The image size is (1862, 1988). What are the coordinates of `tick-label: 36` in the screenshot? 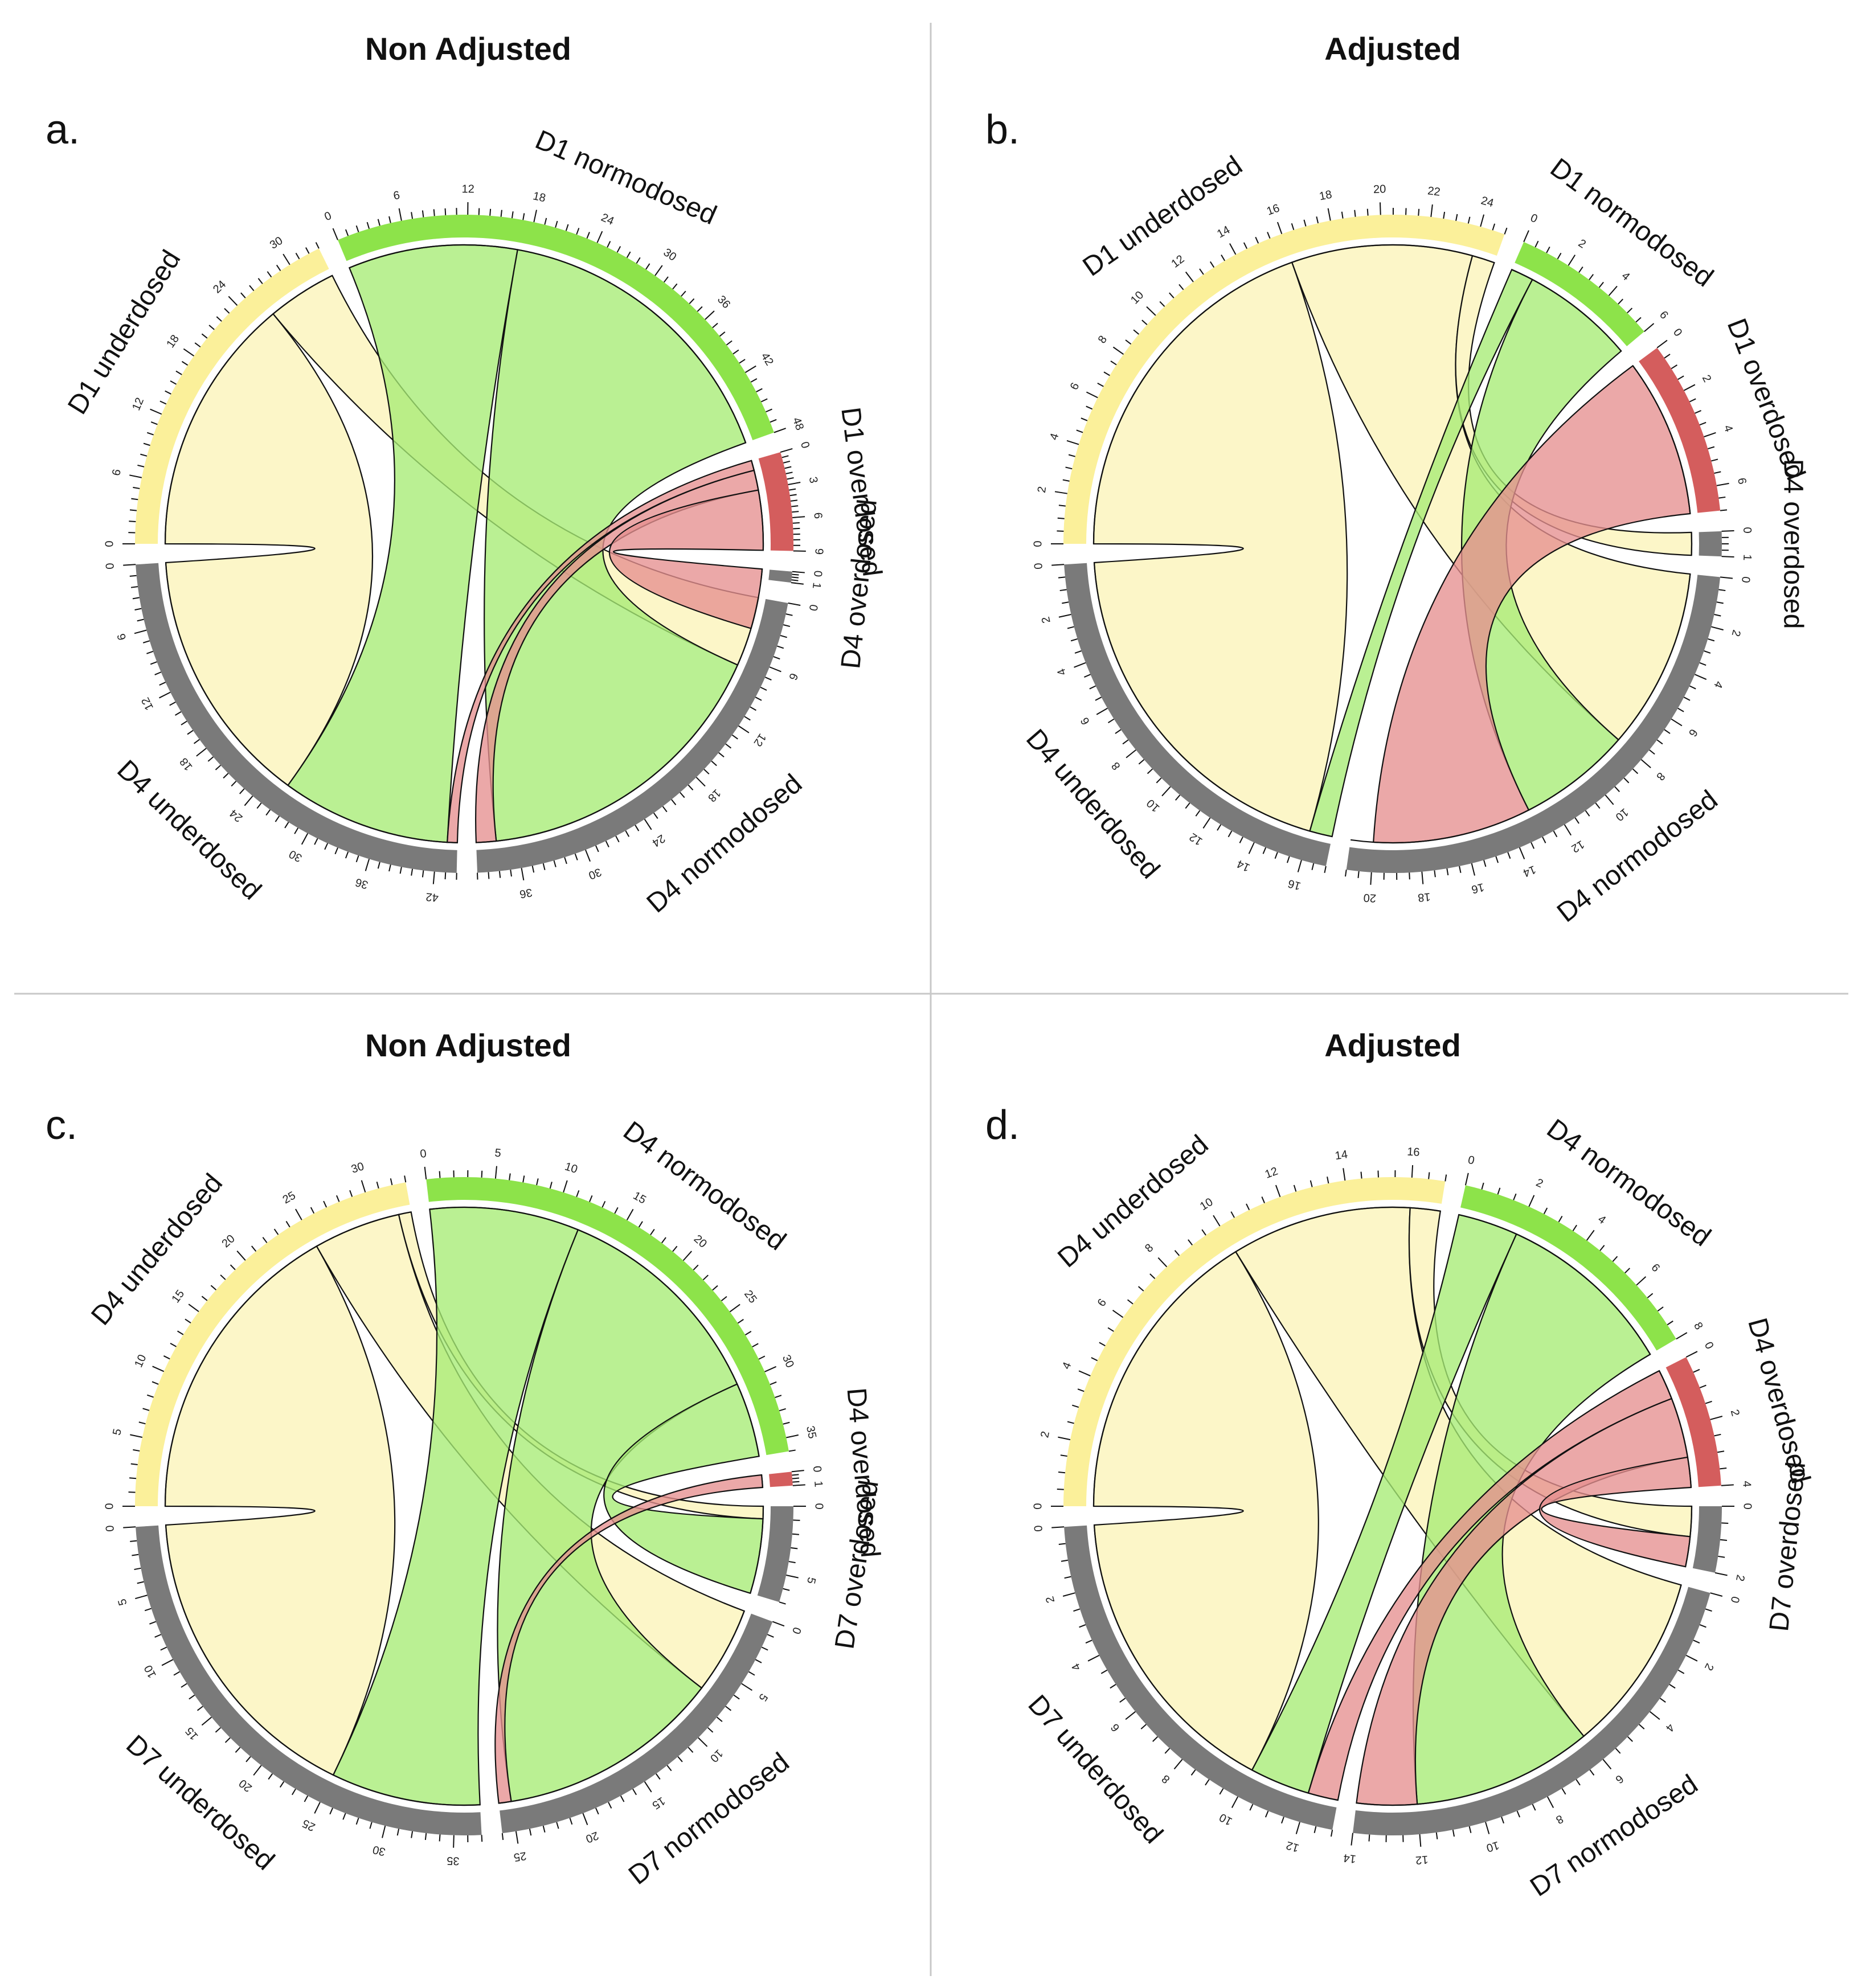 It's located at (723, 302).